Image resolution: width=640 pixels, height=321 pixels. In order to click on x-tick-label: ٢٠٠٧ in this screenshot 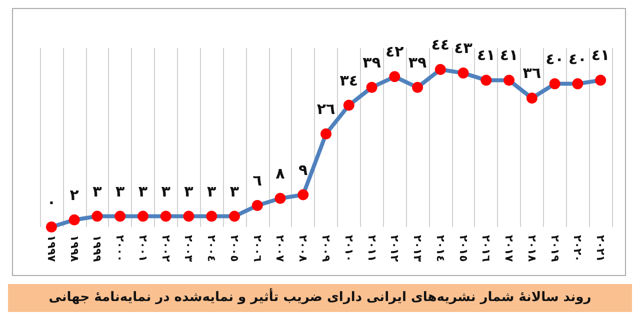, I will do `click(280, 248)`.